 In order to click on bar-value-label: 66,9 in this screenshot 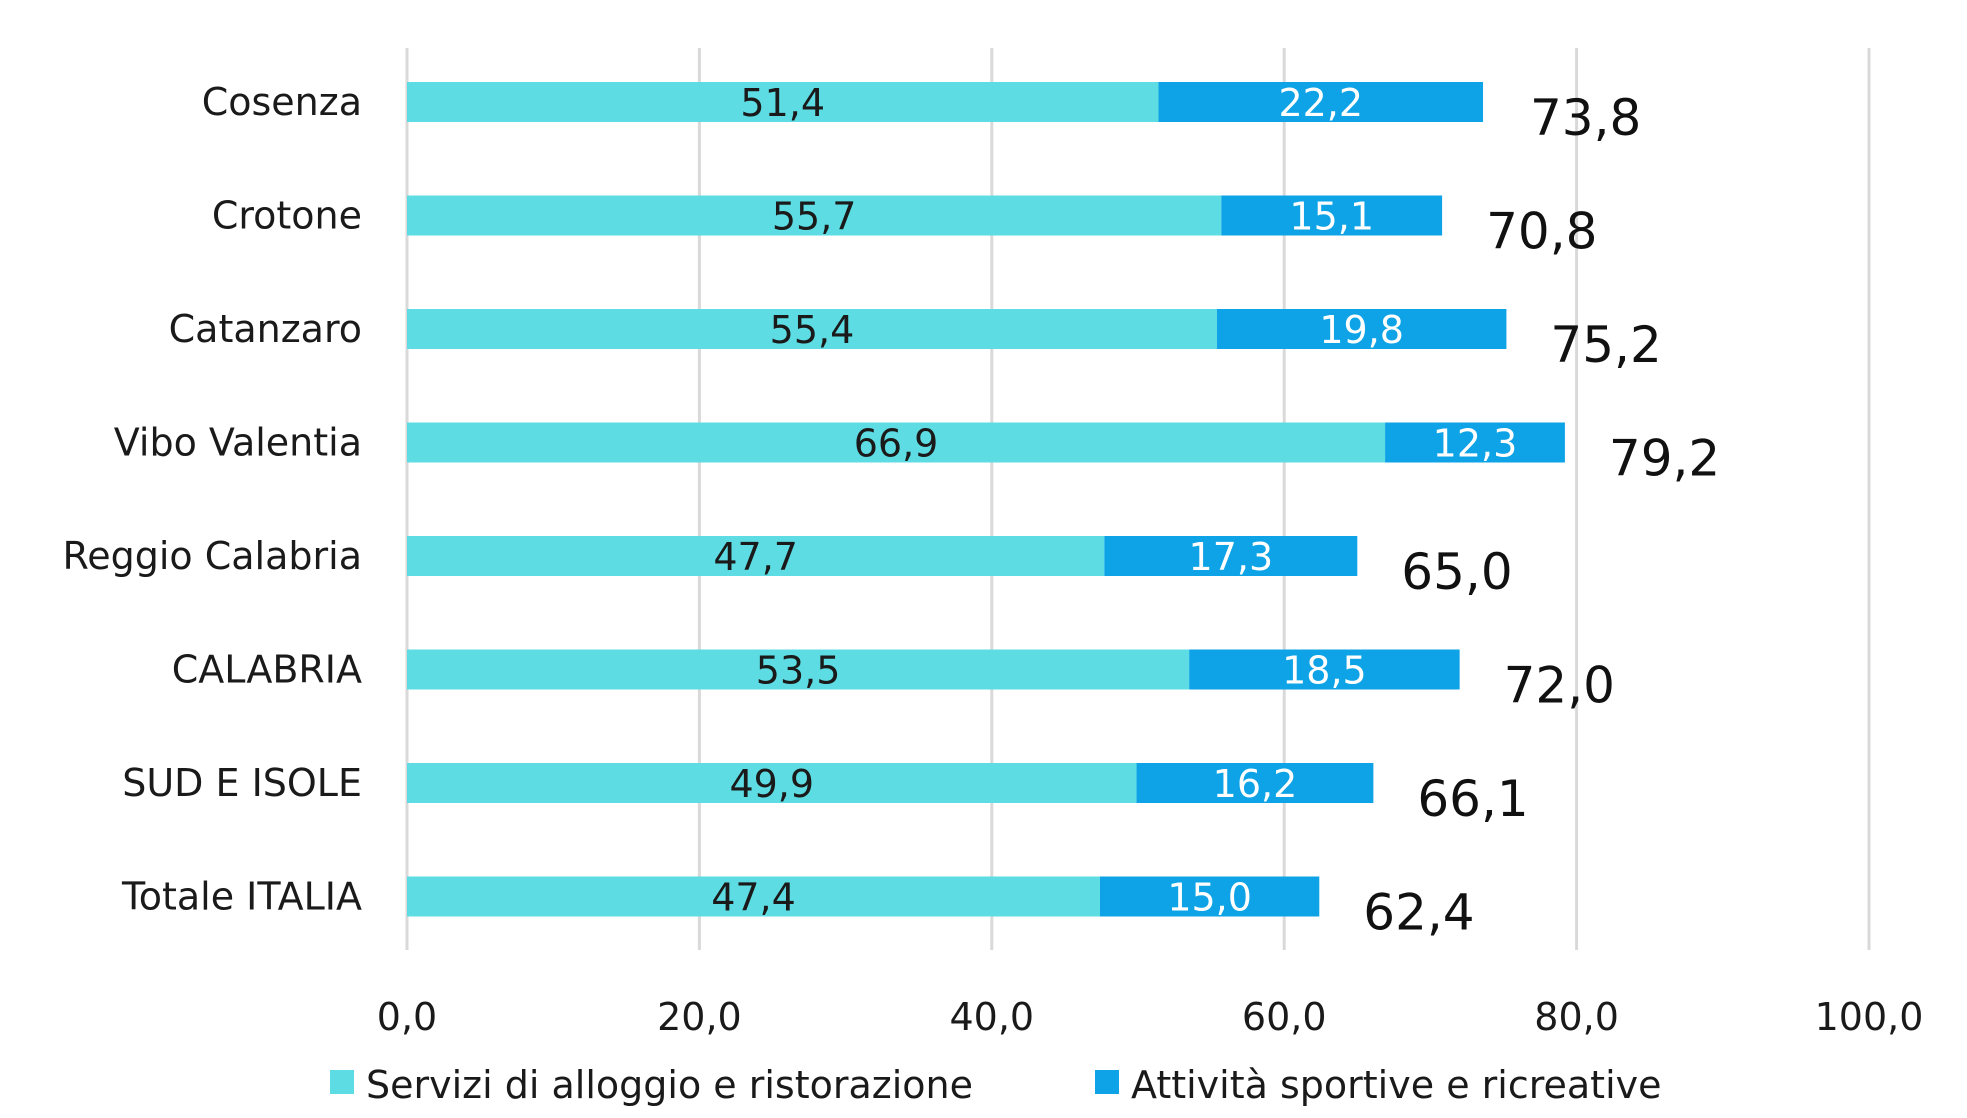, I will do `click(896, 444)`.